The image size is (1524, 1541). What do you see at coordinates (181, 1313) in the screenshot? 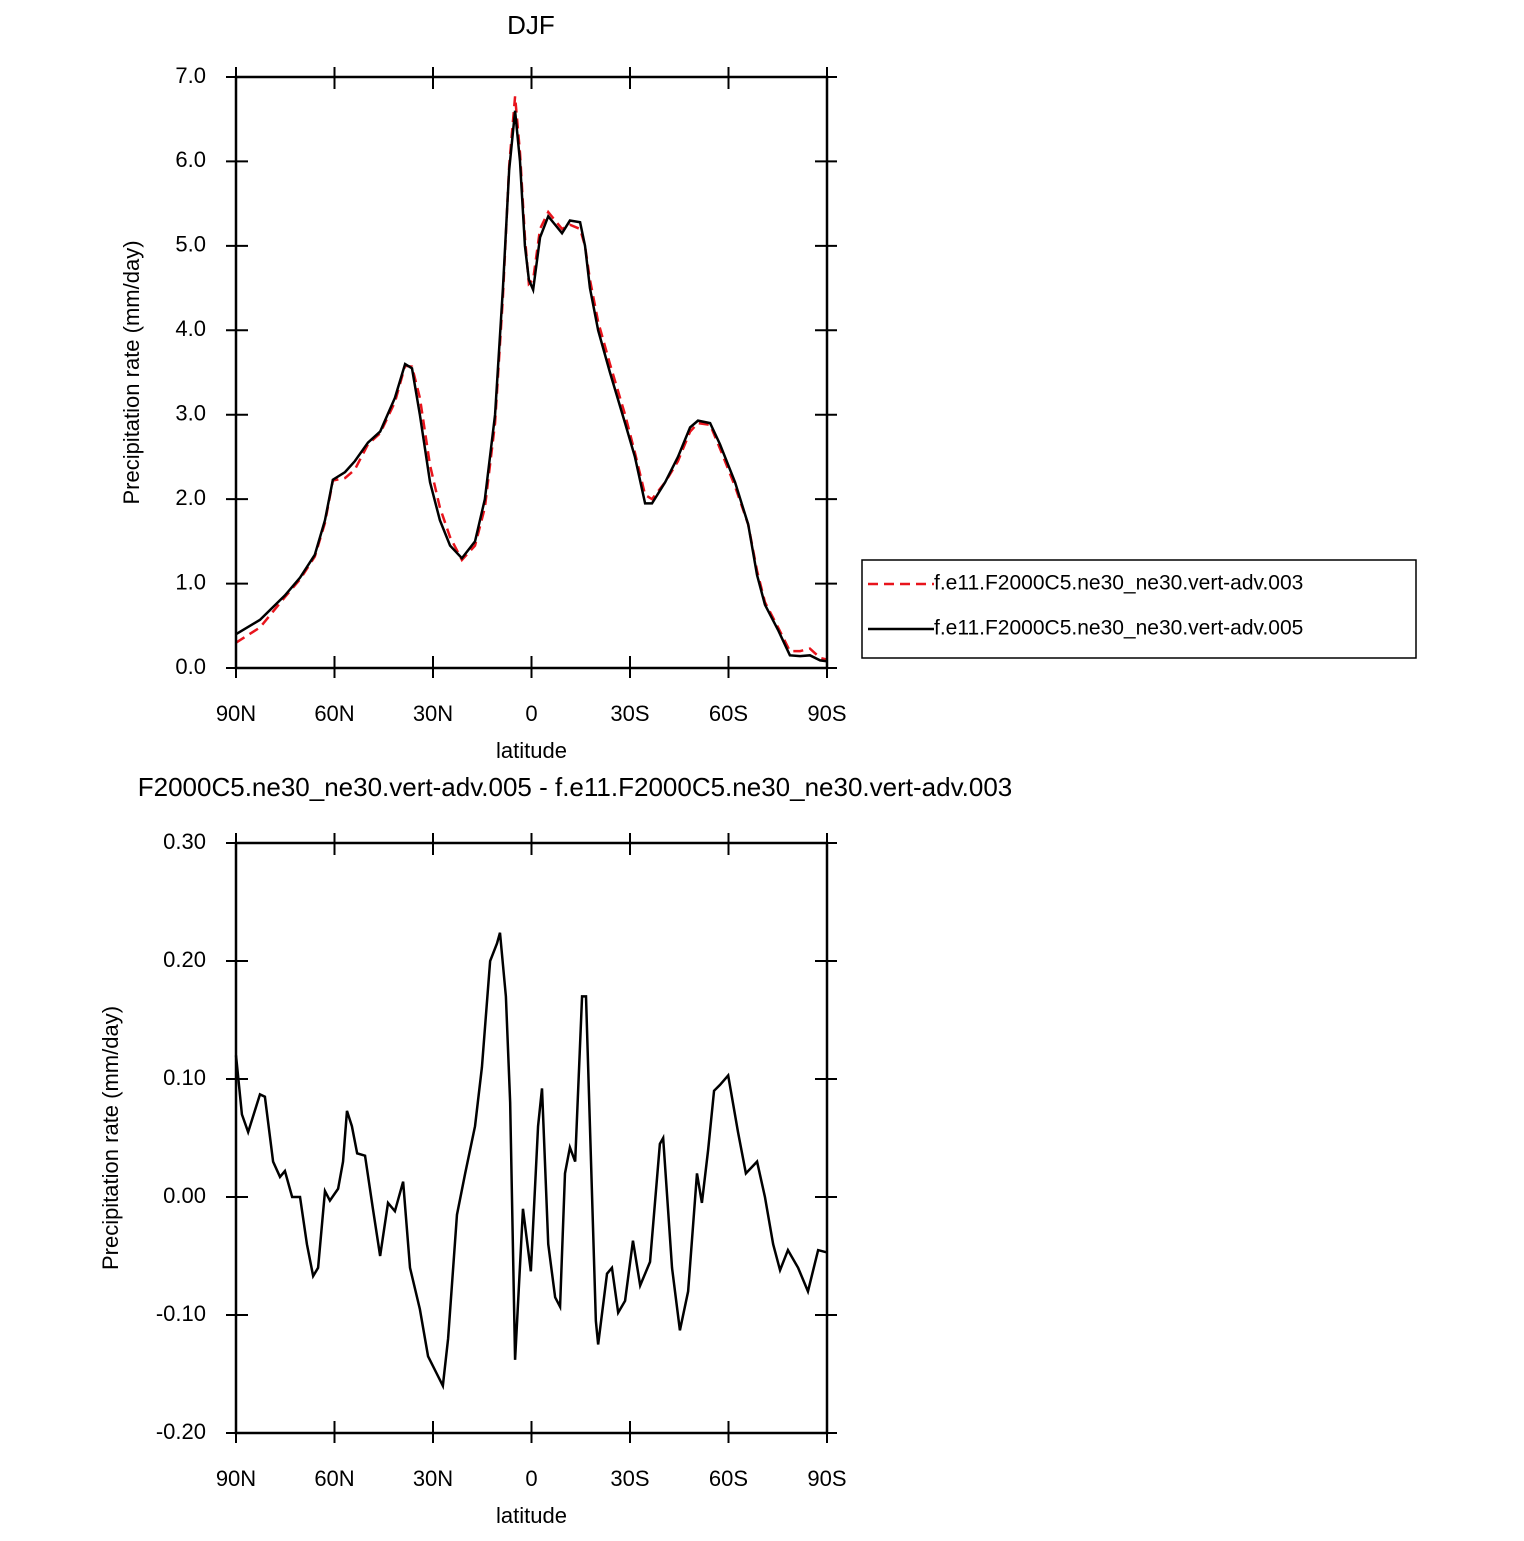
I see `y-tick-label: -0.10` at bounding box center [181, 1313].